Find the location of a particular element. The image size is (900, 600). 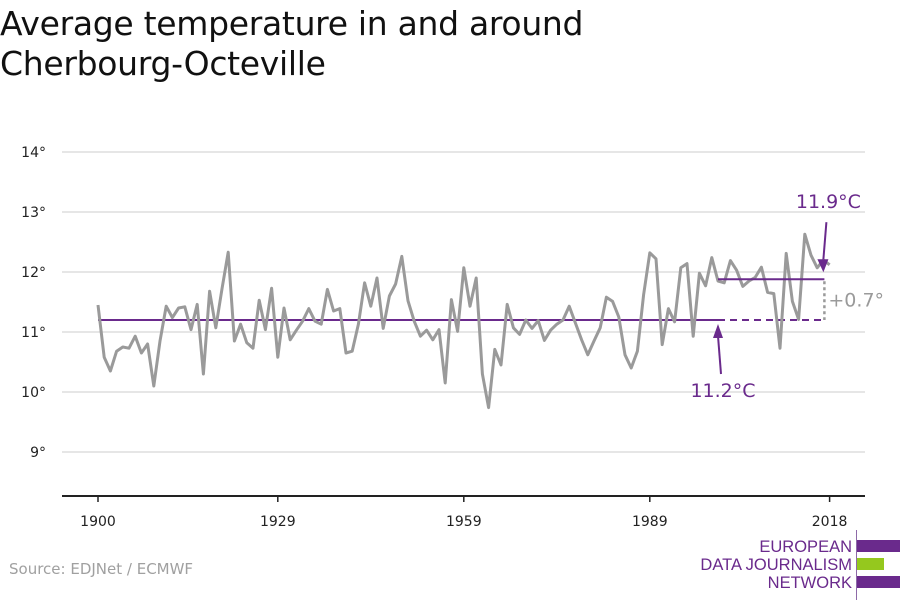

x-tick-label: 1989 is located at coordinates (650, 522).